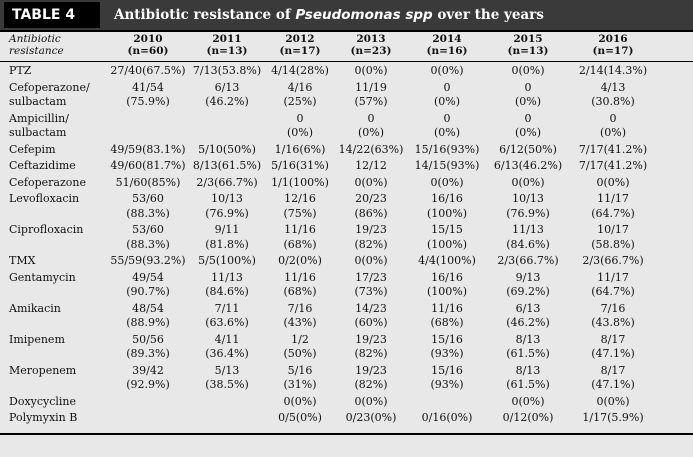 This screenshot has width=693, height=457. Describe the element at coordinates (300, 70) in the screenshot. I see `resistance-value: 4/14(28%)` at that location.